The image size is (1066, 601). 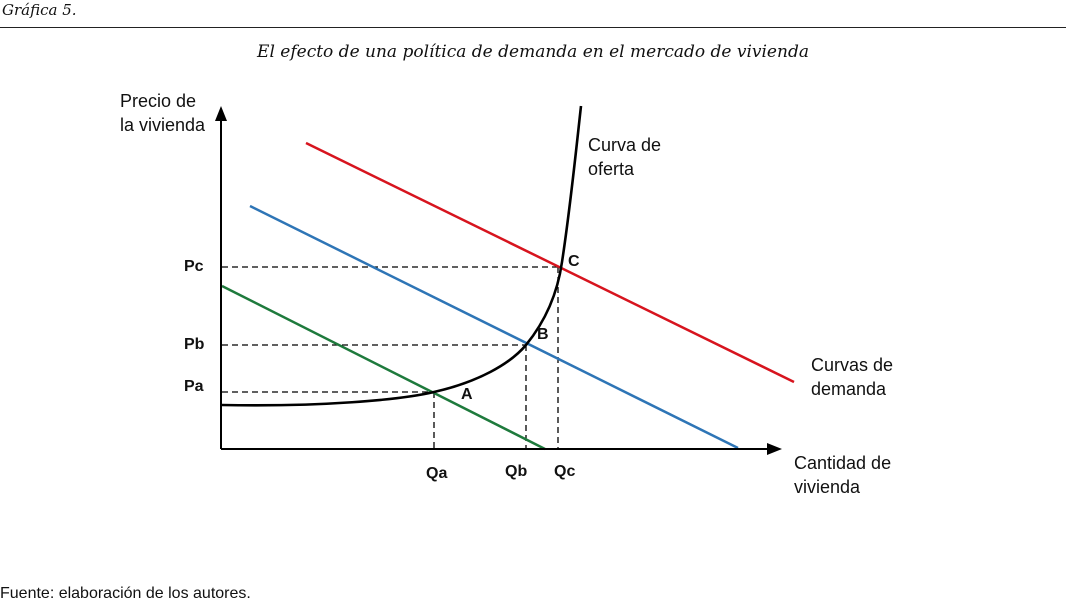 I want to click on price-tick-pb: Pb, so click(x=194, y=344).